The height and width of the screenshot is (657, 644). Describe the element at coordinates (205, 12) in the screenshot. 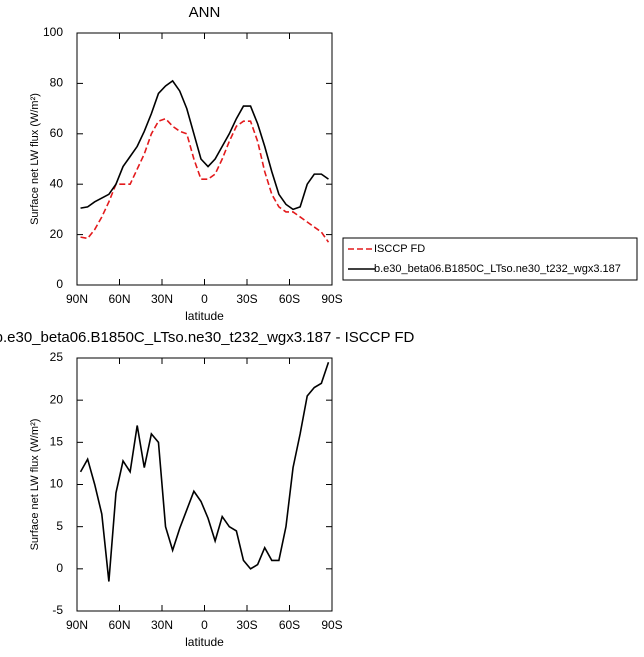

I see `chart-title: ANN` at that location.